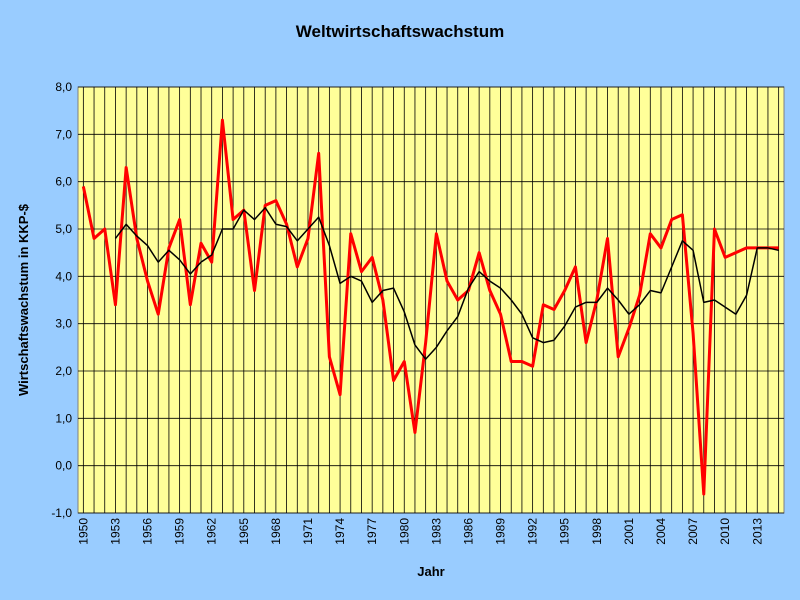  I want to click on x-tick-label: 1989, so click(501, 531).